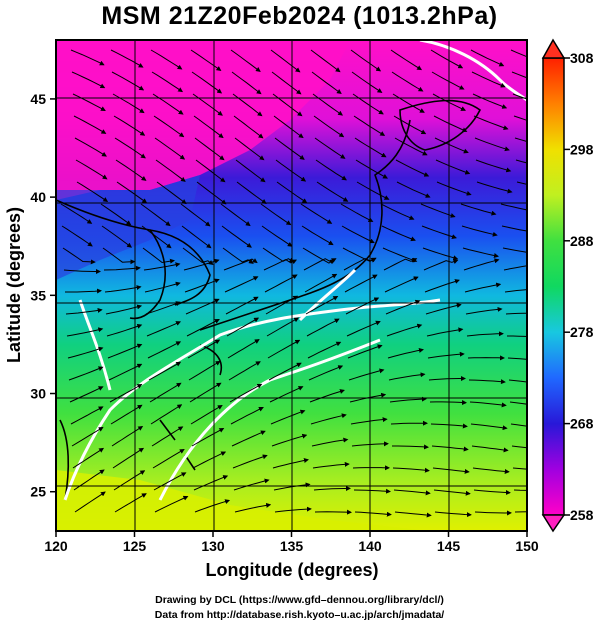 This screenshot has height=625, width=599. Describe the element at coordinates (582, 515) in the screenshot. I see `colorbar-tick-label: 258` at that location.